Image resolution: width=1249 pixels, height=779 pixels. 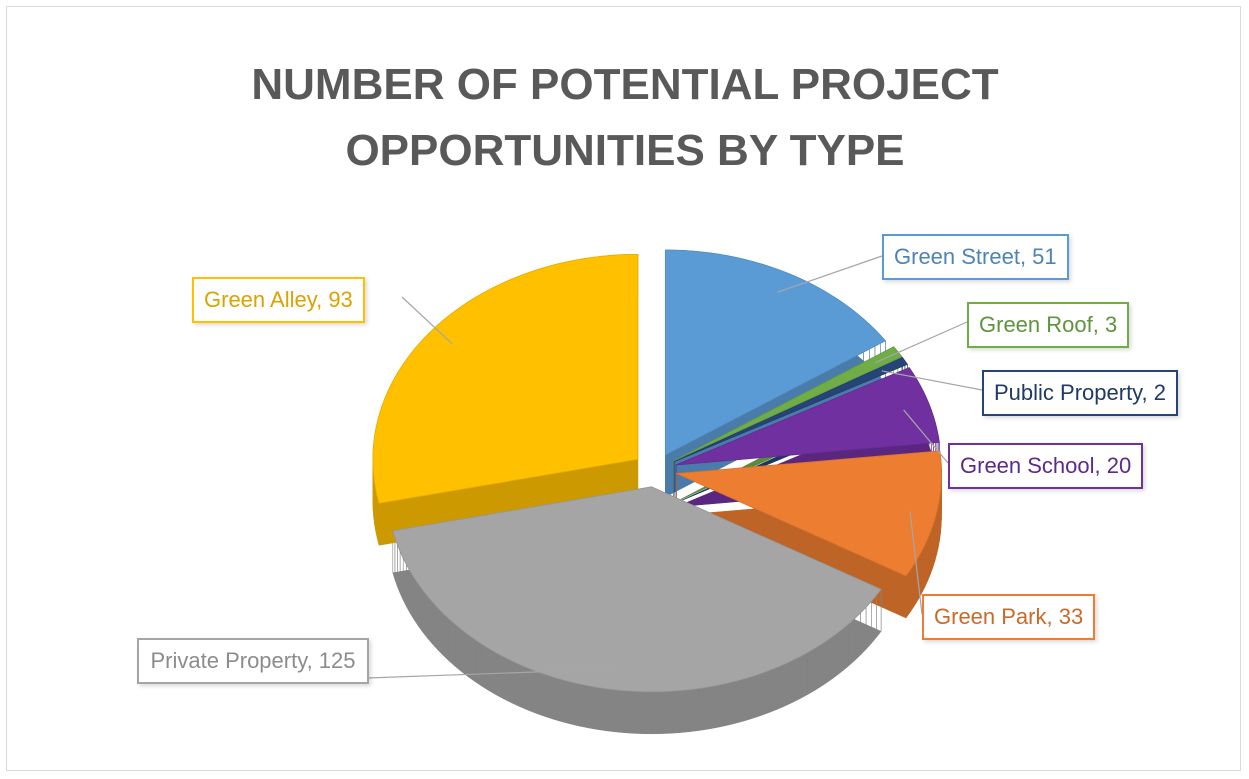 I want to click on data-label: Private Property, 125, so click(x=253, y=661).